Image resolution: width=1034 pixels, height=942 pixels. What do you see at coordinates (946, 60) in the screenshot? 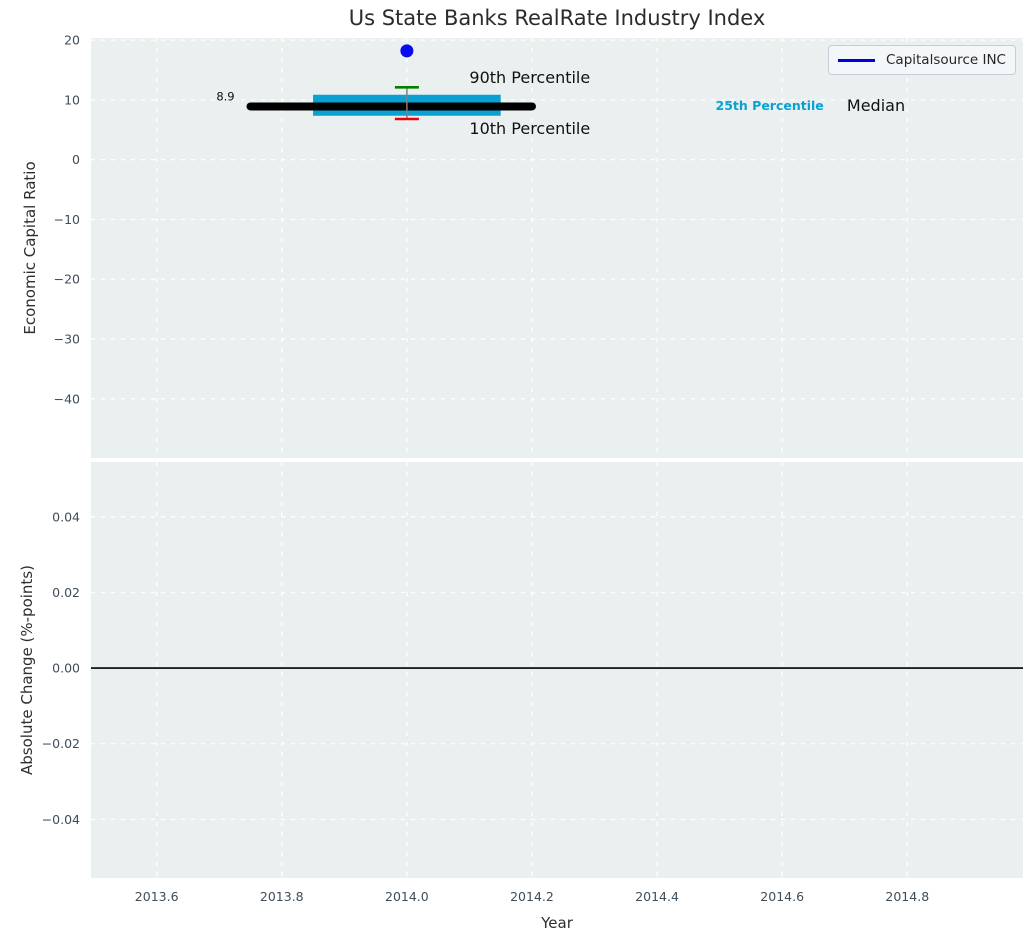
I see `legend-label: Capitalsource INC` at bounding box center [946, 60].